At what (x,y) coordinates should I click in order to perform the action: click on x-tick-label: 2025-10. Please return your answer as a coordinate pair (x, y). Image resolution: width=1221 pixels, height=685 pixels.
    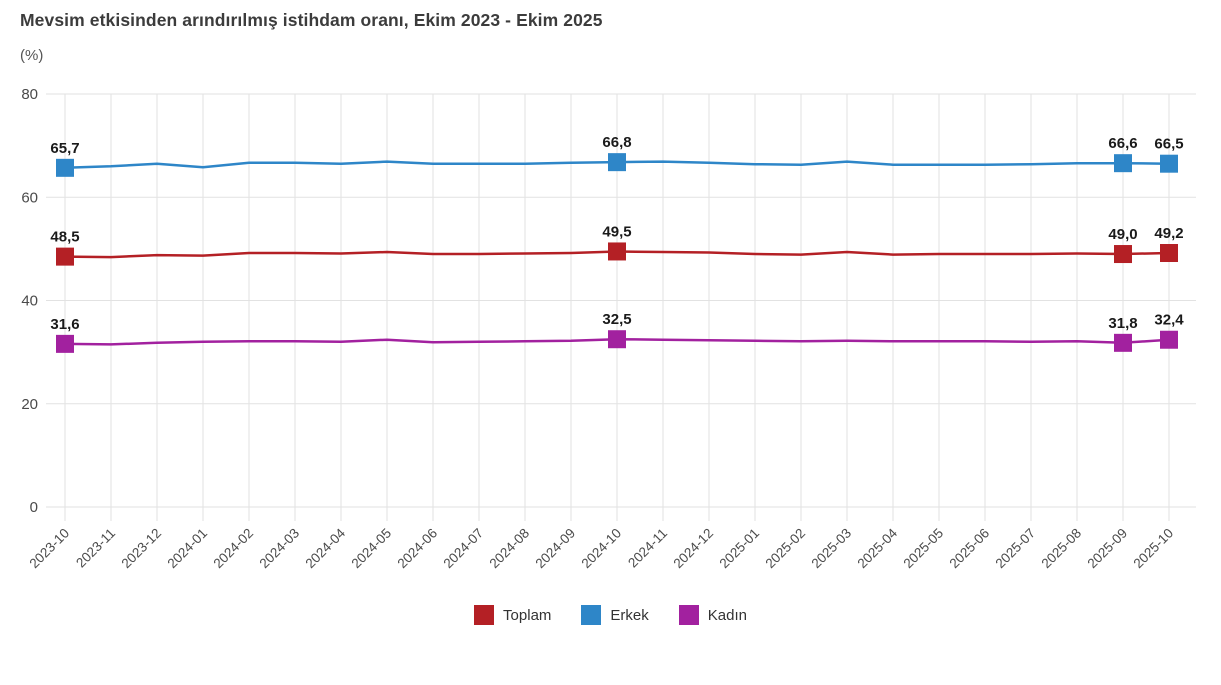
    Looking at the image, I should click on (1153, 549).